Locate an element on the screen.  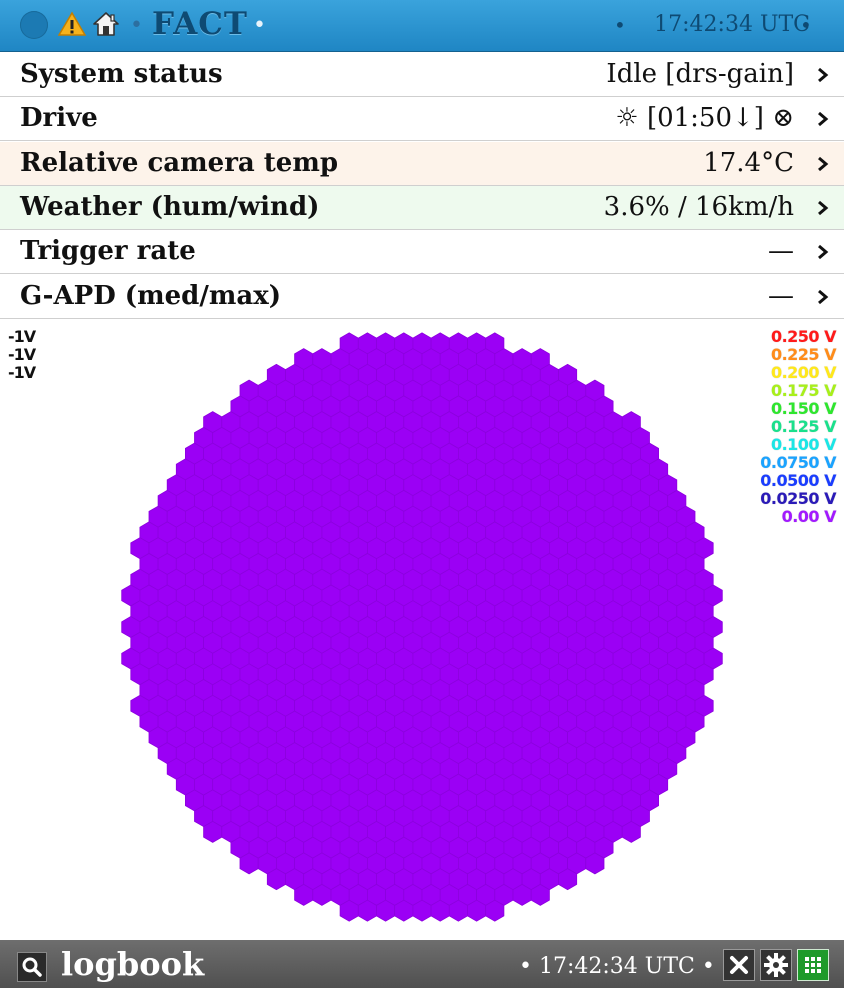
search-button is located at coordinates (32, 967).